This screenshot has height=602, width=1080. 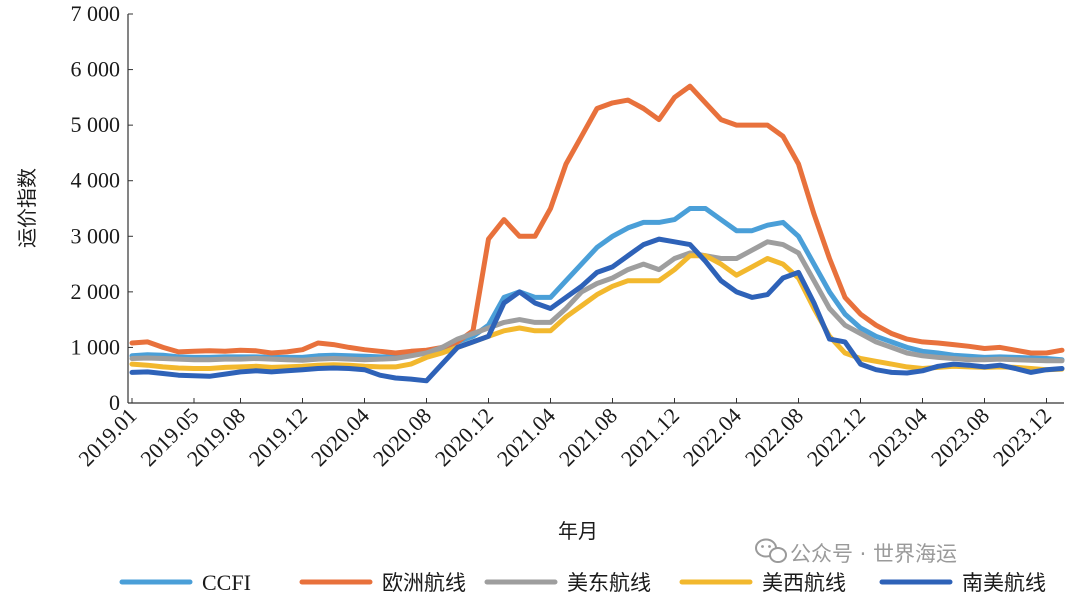 What do you see at coordinates (1004, 583) in the screenshot?
I see `legend-label-5: 南美航线` at bounding box center [1004, 583].